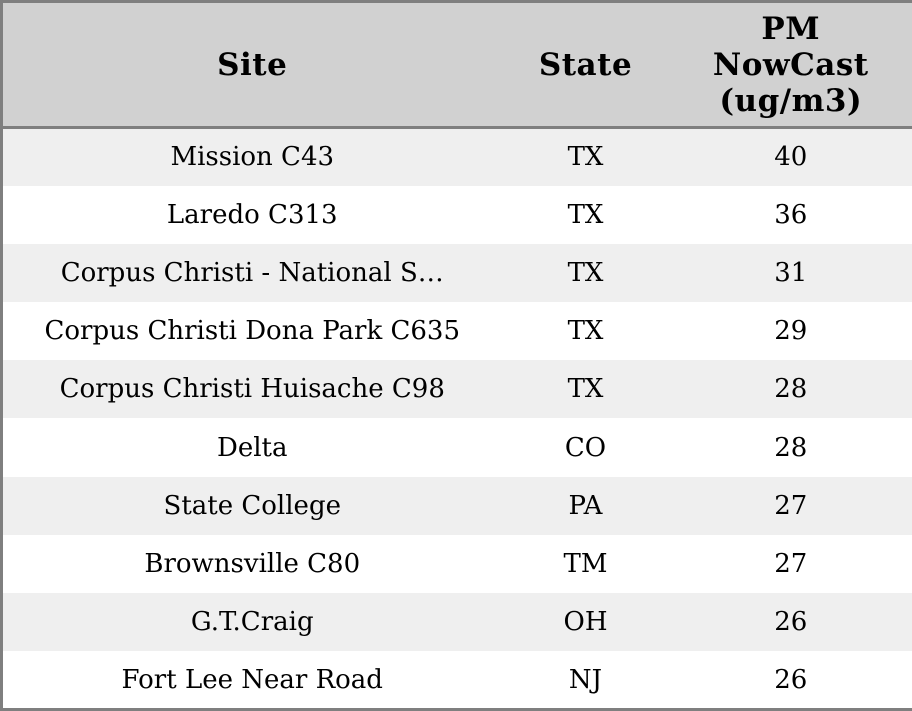  I want to click on pm-header-line-2: NowCast, so click(790, 64).